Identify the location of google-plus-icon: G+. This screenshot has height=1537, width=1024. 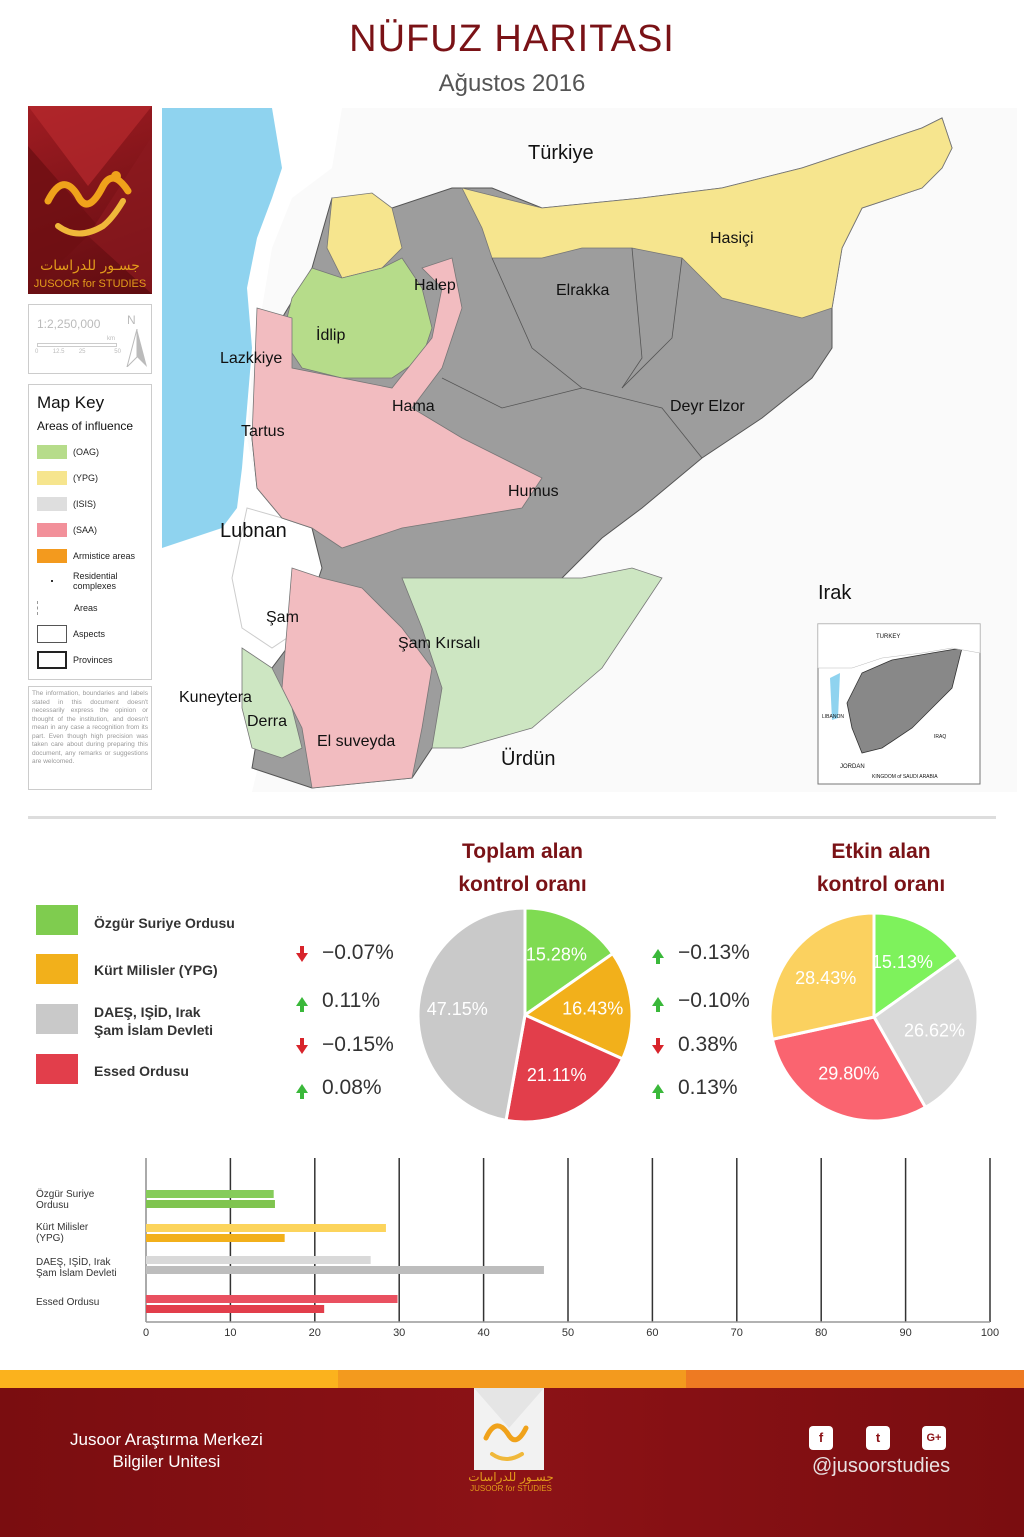
(934, 1438).